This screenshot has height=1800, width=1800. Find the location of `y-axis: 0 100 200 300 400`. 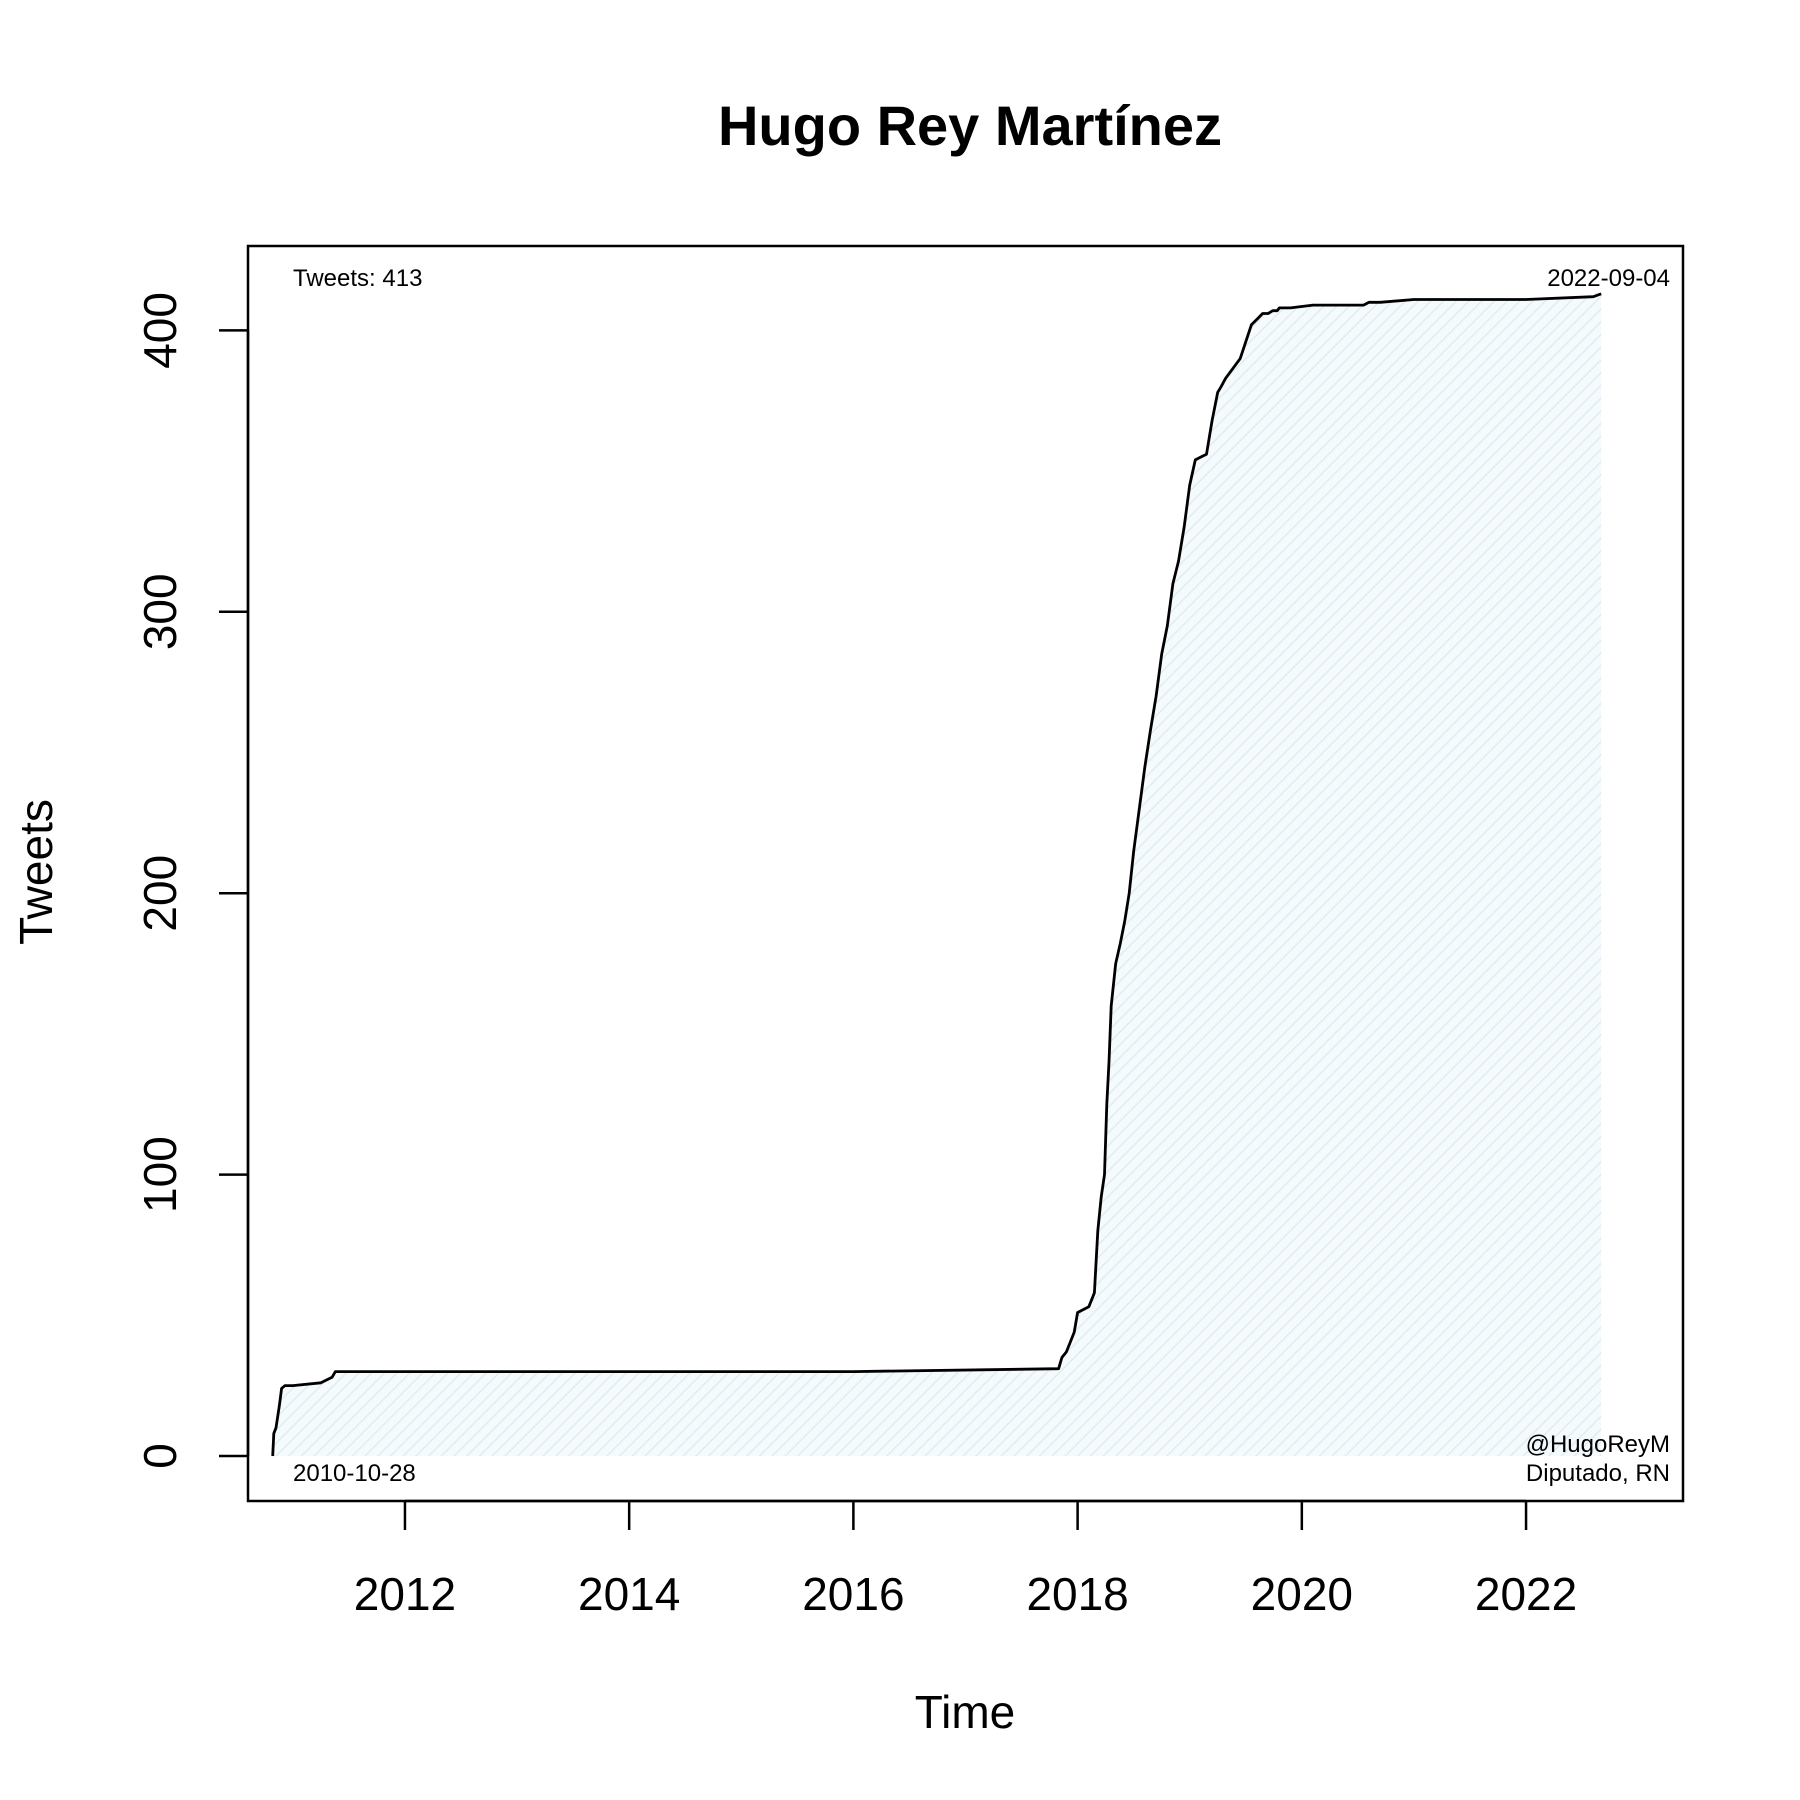

y-axis: 0 100 200 300 400 is located at coordinates (192, 880).